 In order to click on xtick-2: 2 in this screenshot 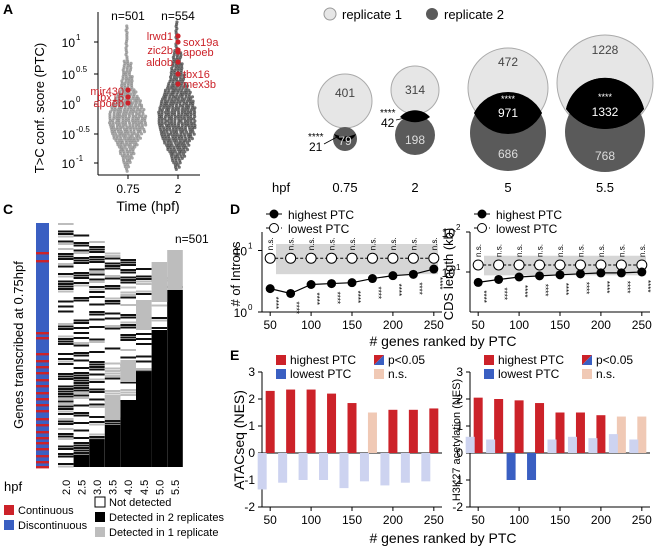, I will do `click(178, 189)`.